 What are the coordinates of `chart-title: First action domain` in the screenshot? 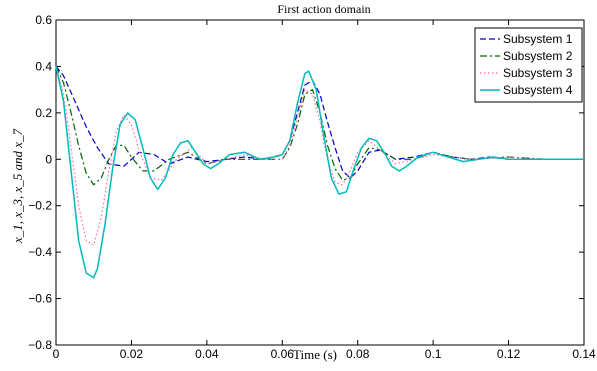 It's located at (323, 9).